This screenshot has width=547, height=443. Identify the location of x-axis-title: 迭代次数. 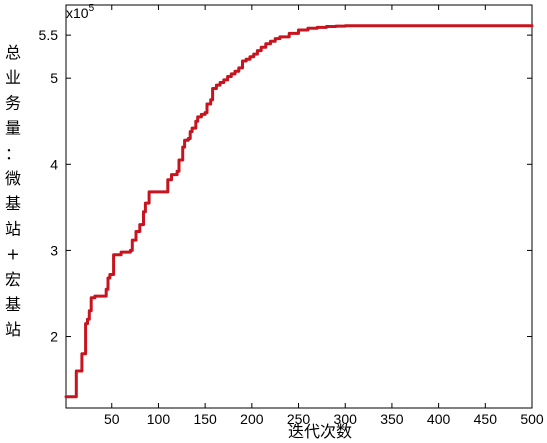
(320, 431).